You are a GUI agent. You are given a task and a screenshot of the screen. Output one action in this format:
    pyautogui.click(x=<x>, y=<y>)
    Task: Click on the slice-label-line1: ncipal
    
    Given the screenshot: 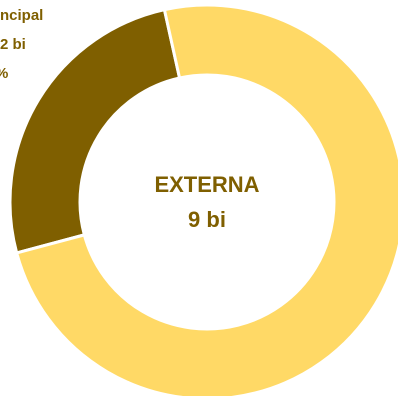 What is the action you would take?
    pyautogui.click(x=21, y=15)
    